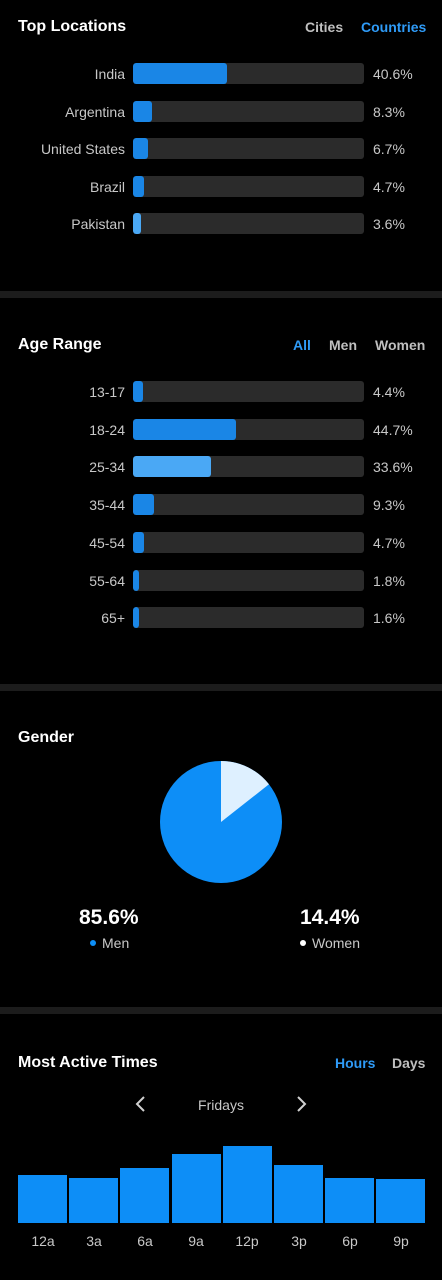 The image size is (442, 1280). I want to click on bar-row: United States 6.7%, so click(221, 149).